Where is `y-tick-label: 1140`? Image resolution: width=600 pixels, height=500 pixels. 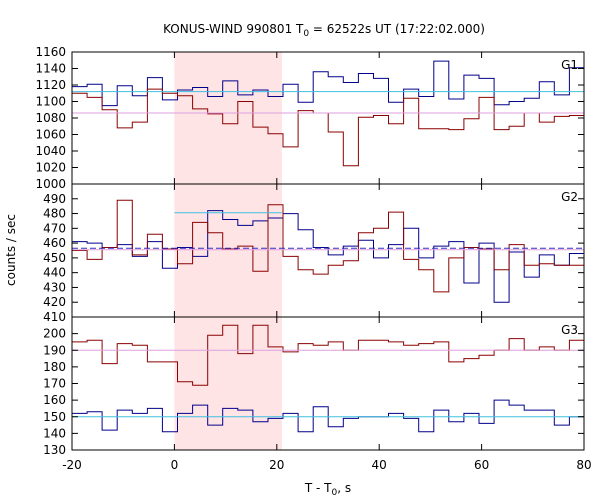
y-tick-label: 1140 is located at coordinates (50, 69).